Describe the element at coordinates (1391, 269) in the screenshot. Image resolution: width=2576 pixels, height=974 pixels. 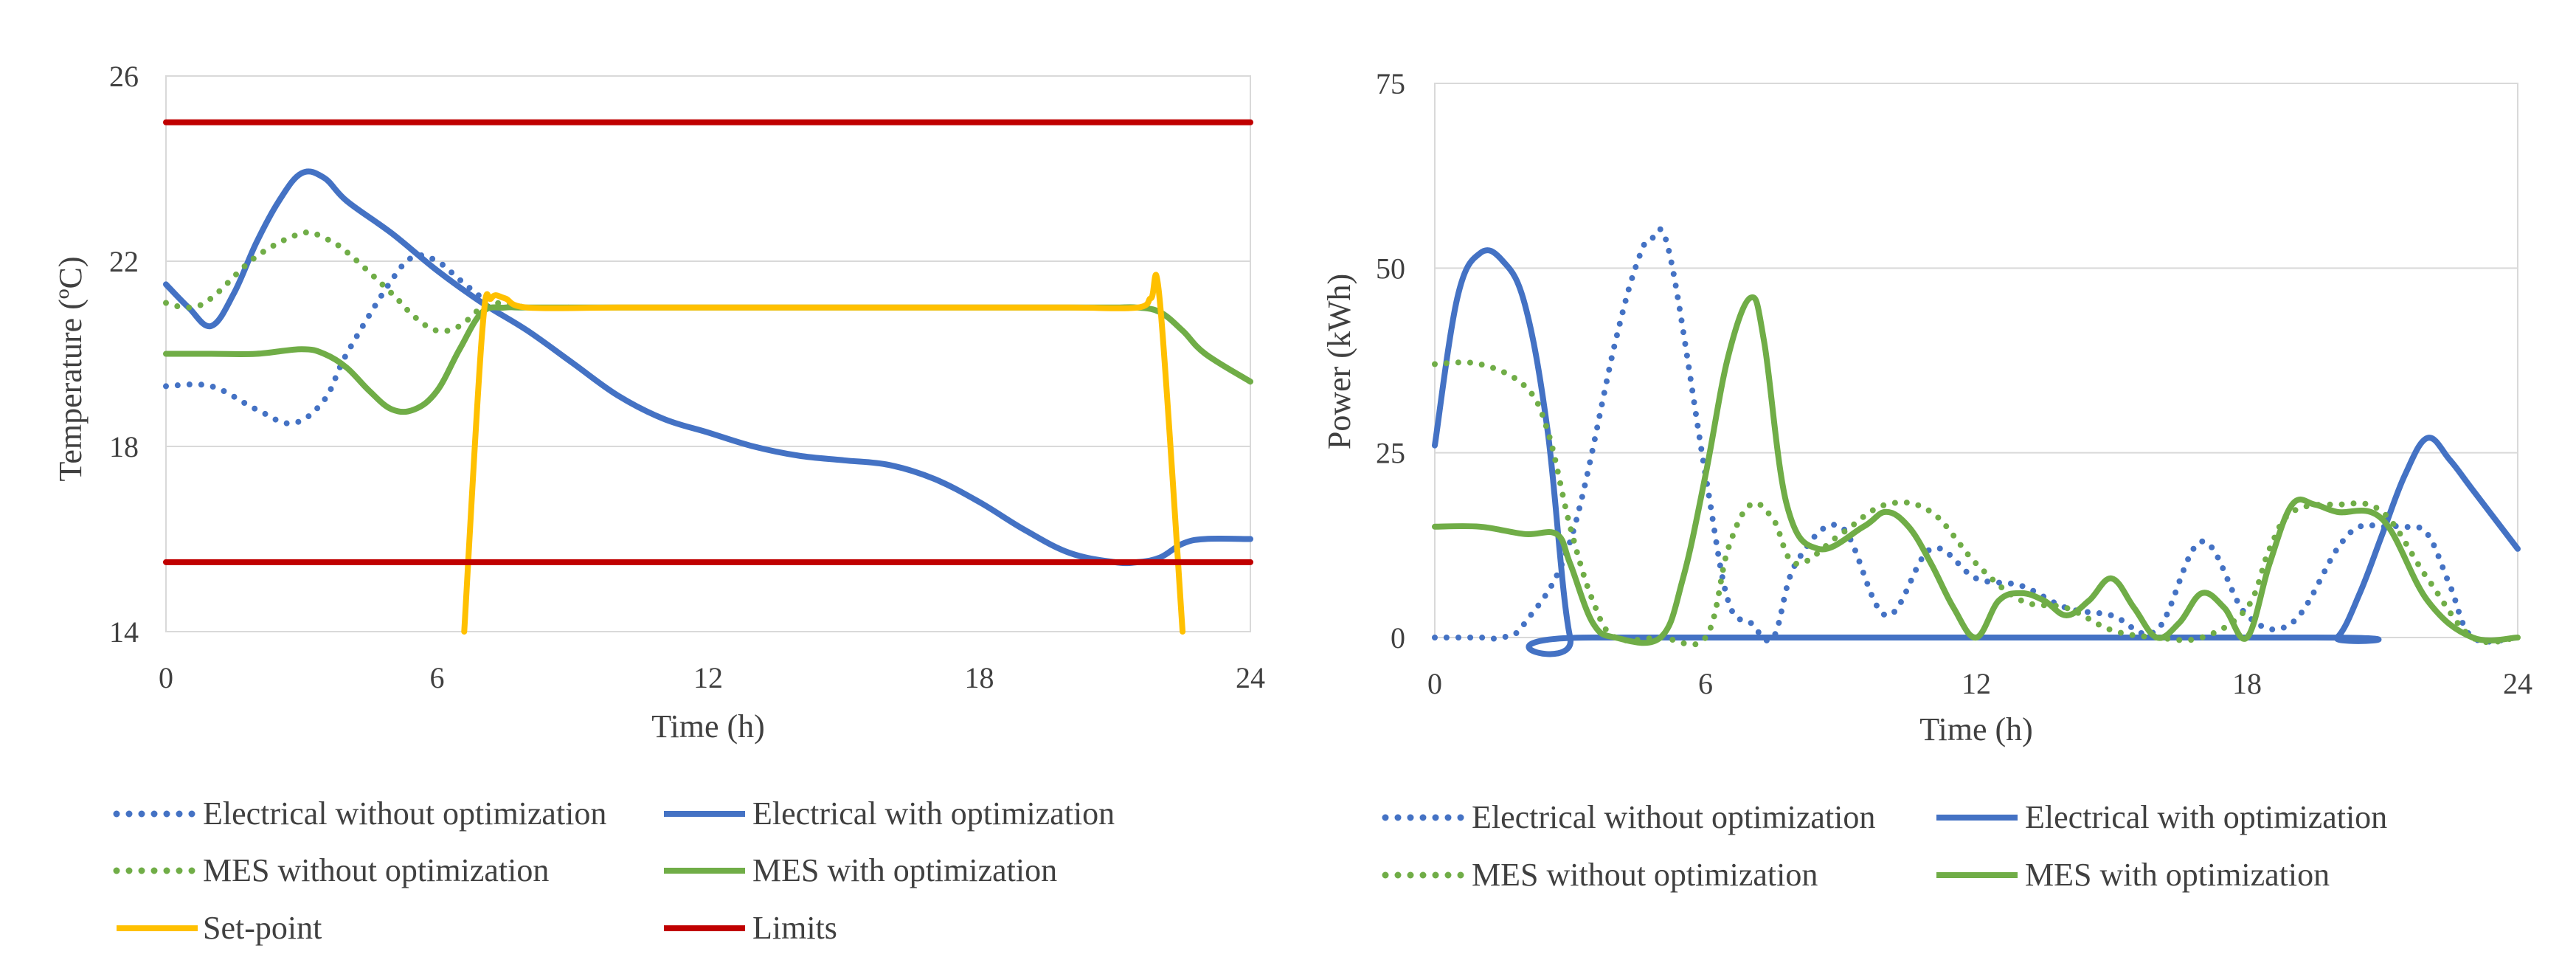
I see `y-tick-label: 50` at that location.